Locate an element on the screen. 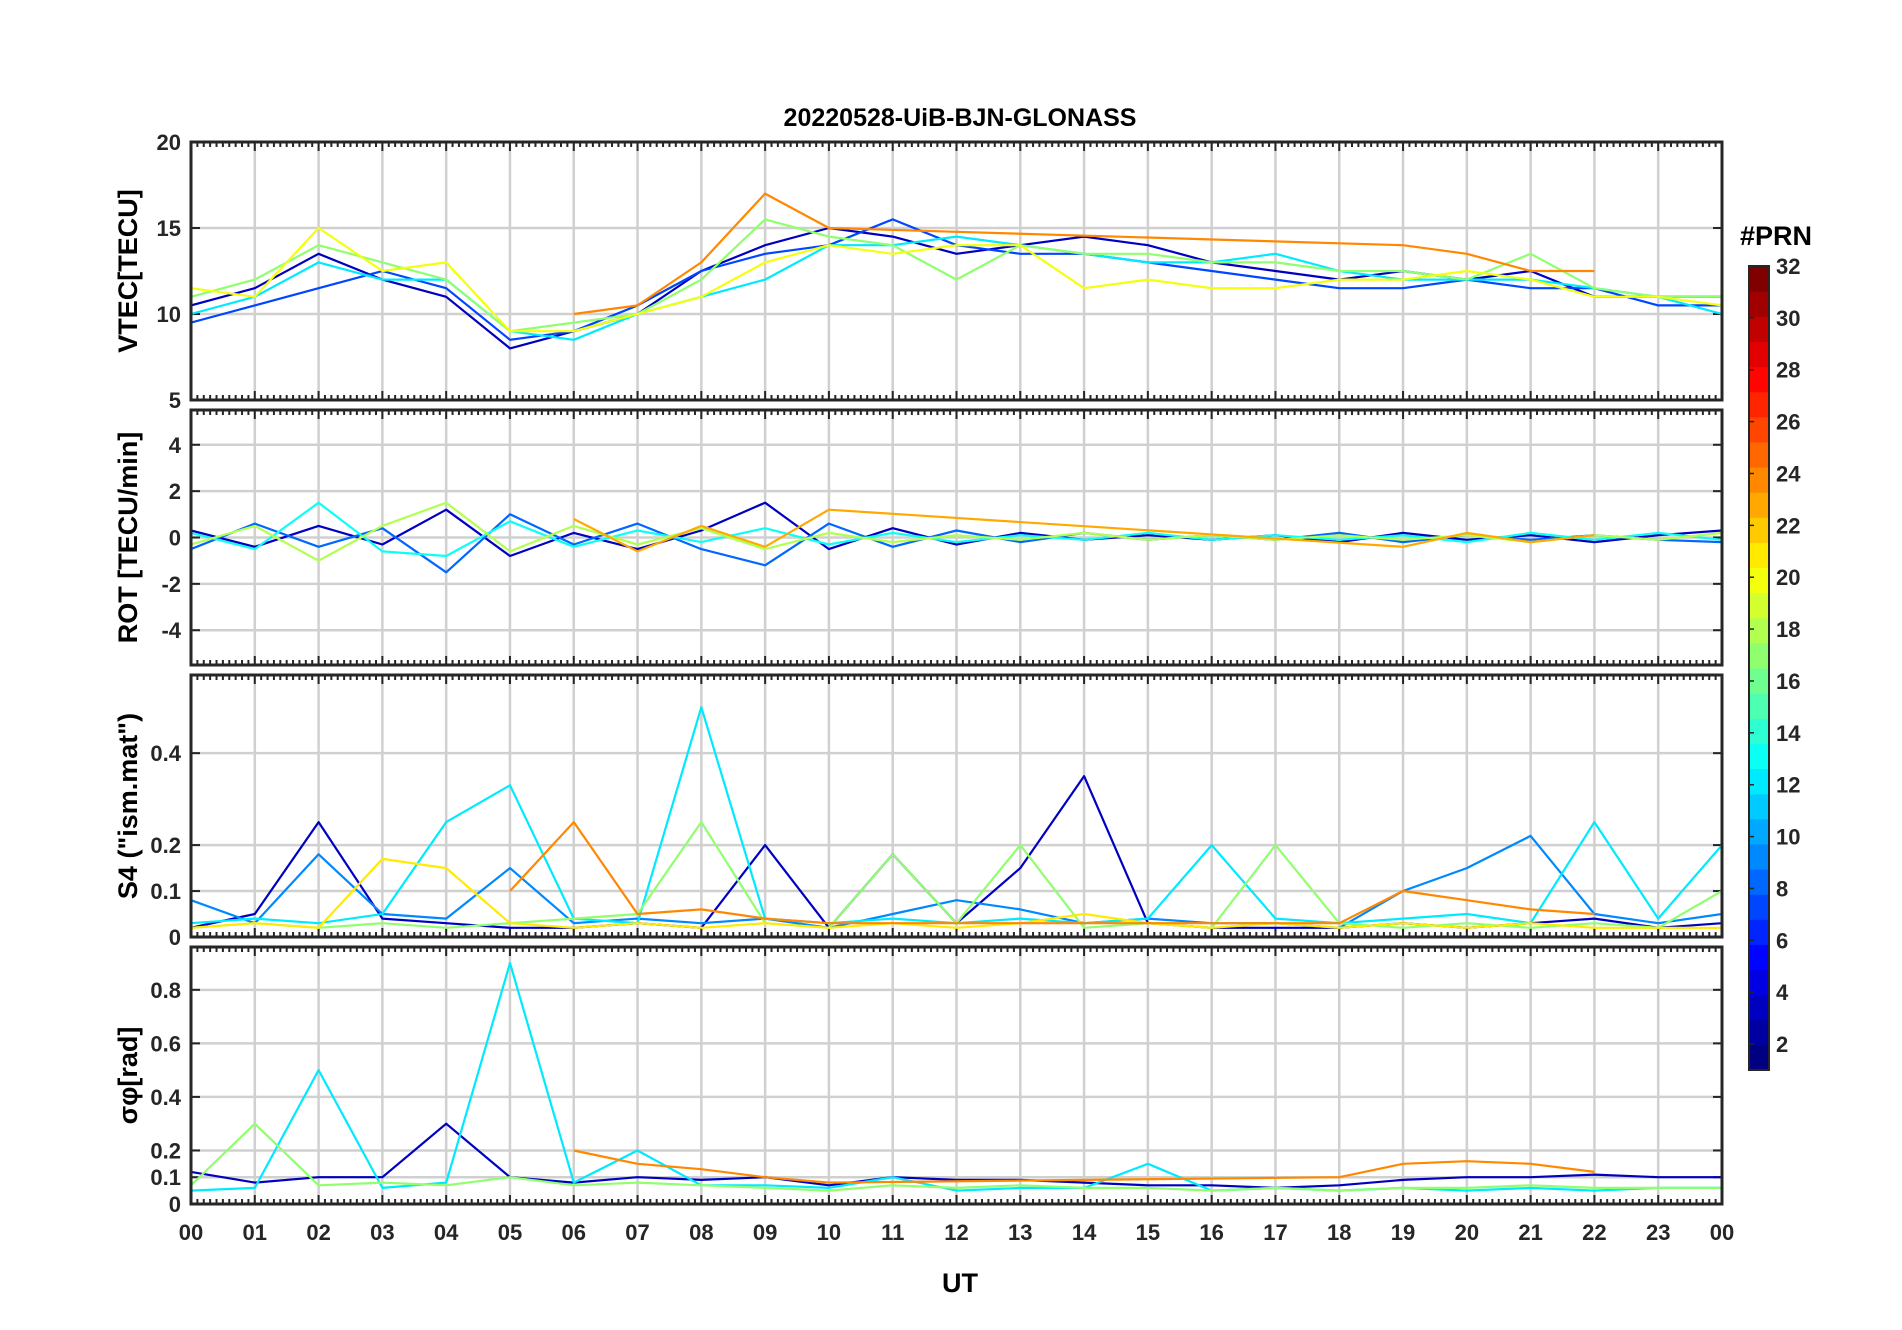 This screenshot has width=1902, height=1330. y-tick-label: 2 is located at coordinates (175, 491).